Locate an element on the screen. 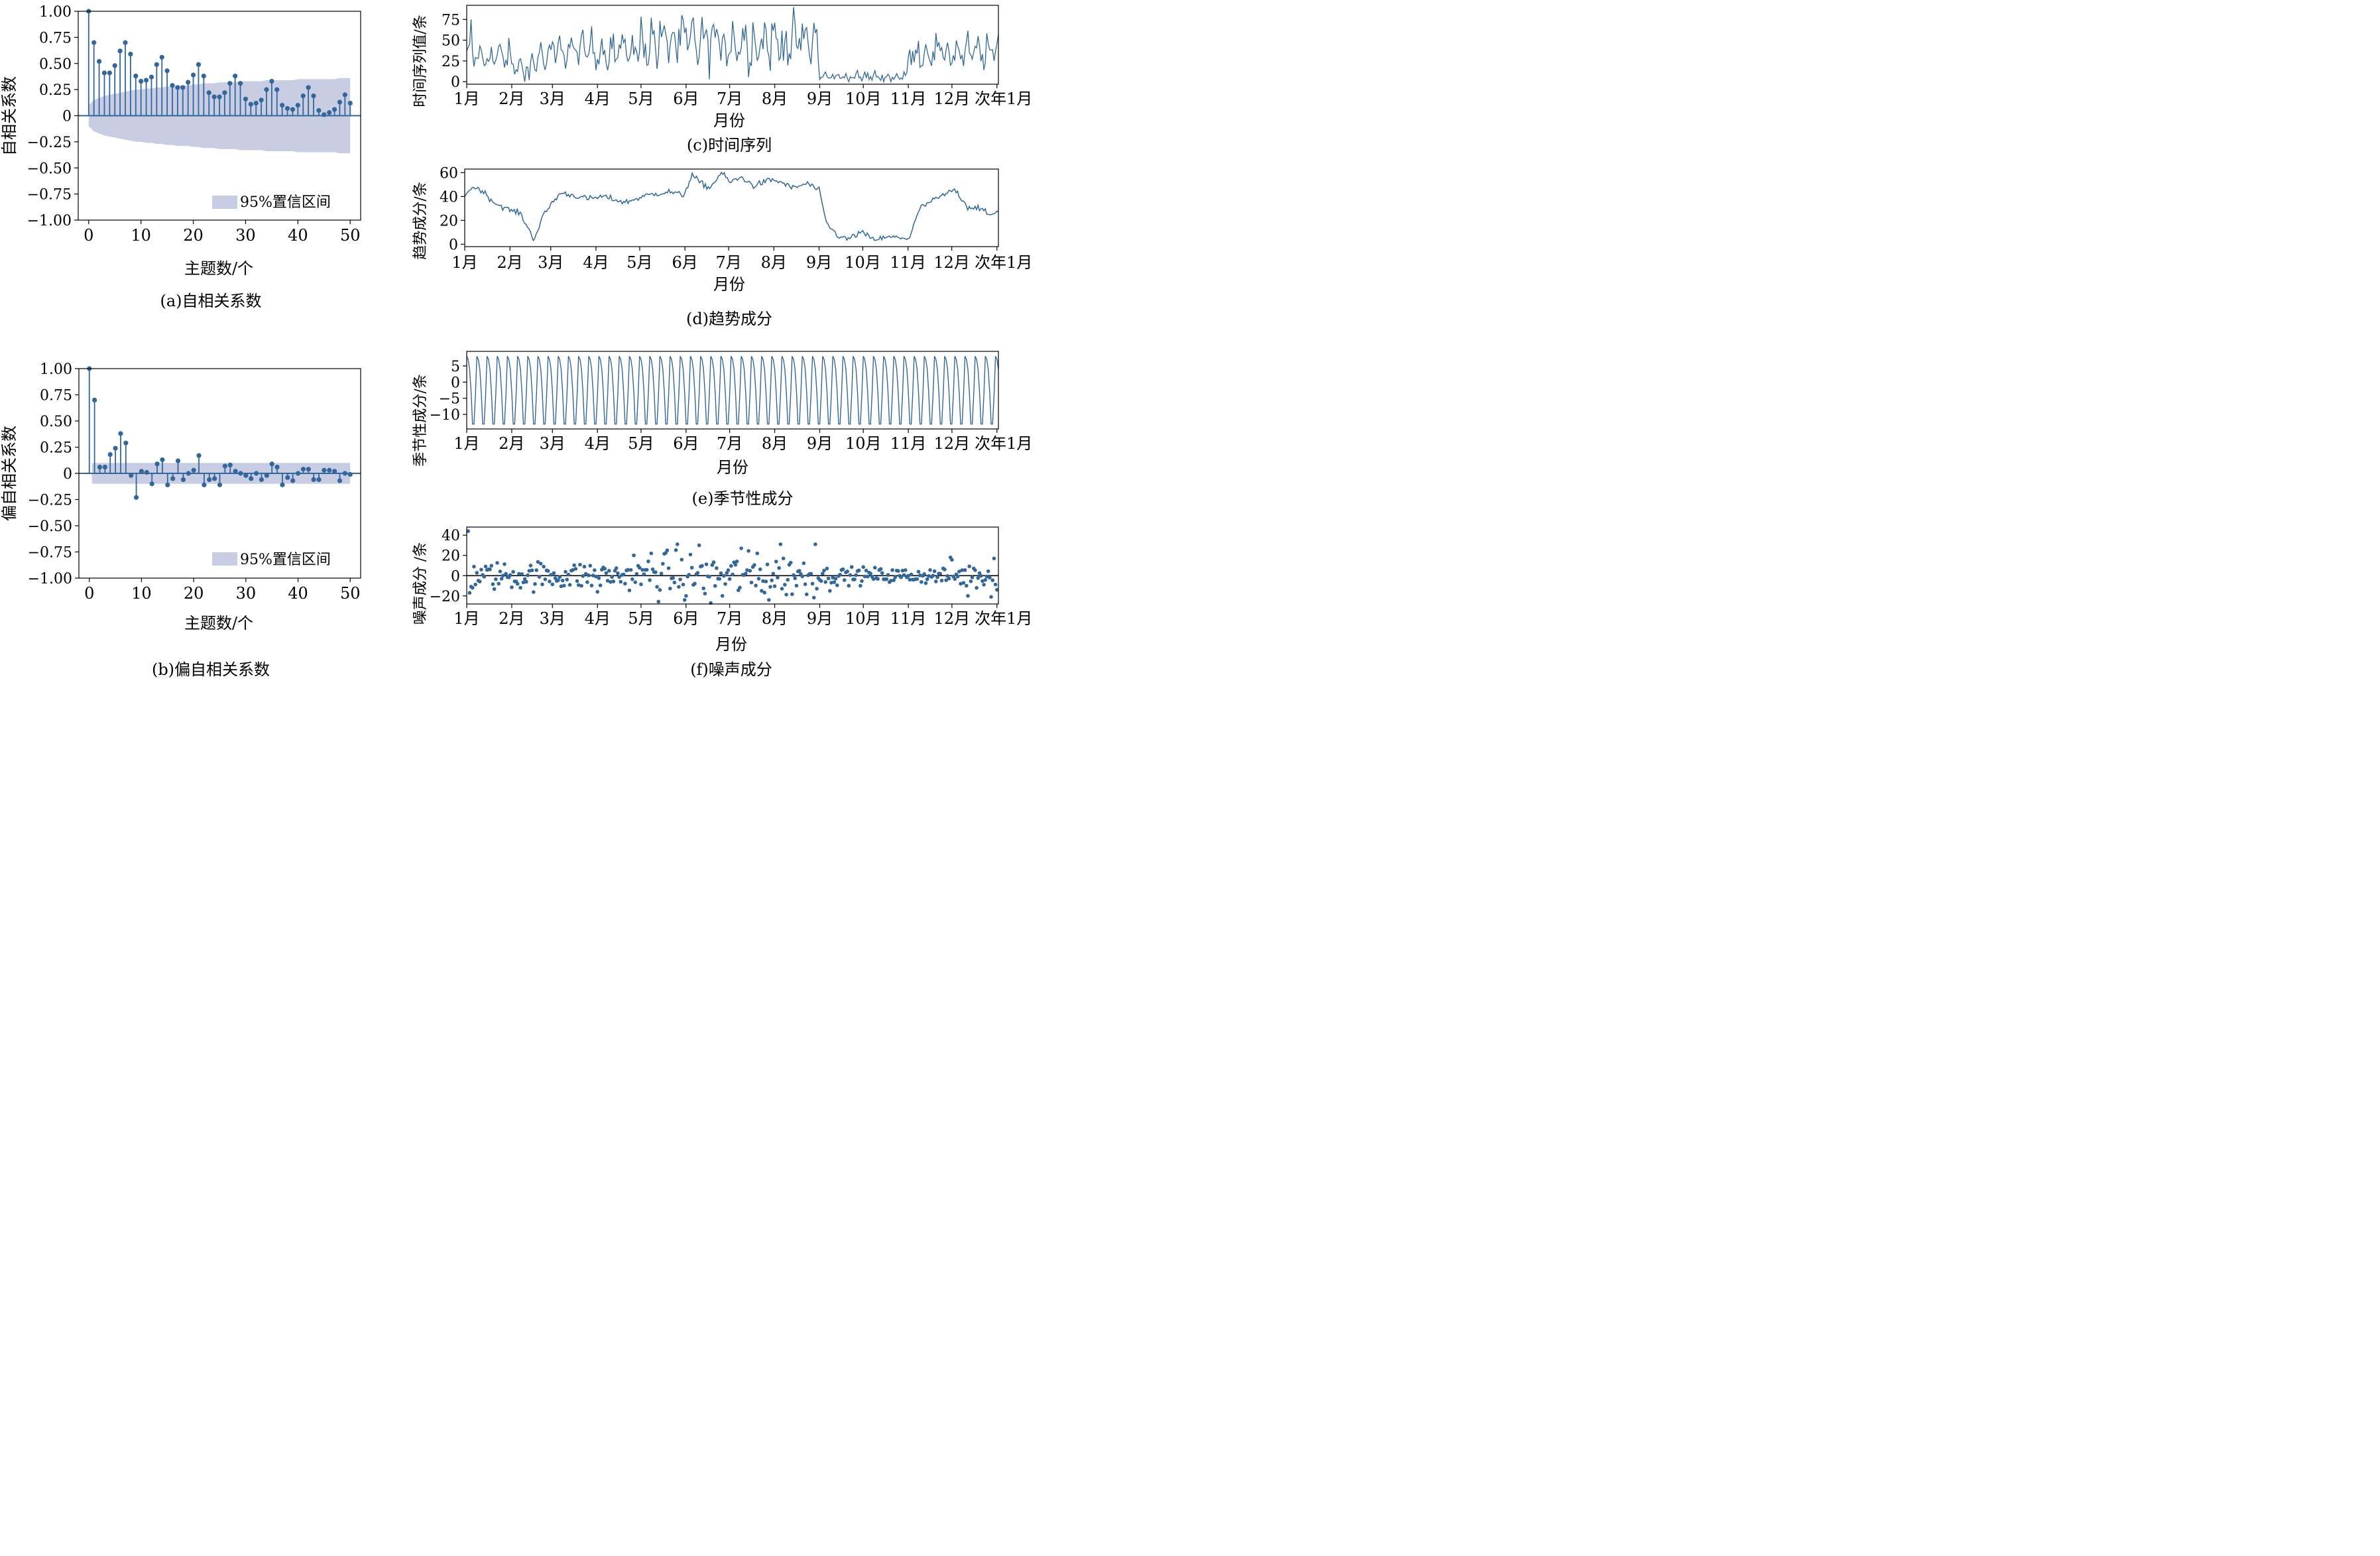  pacf-xtick-label: 20 is located at coordinates (194, 593).